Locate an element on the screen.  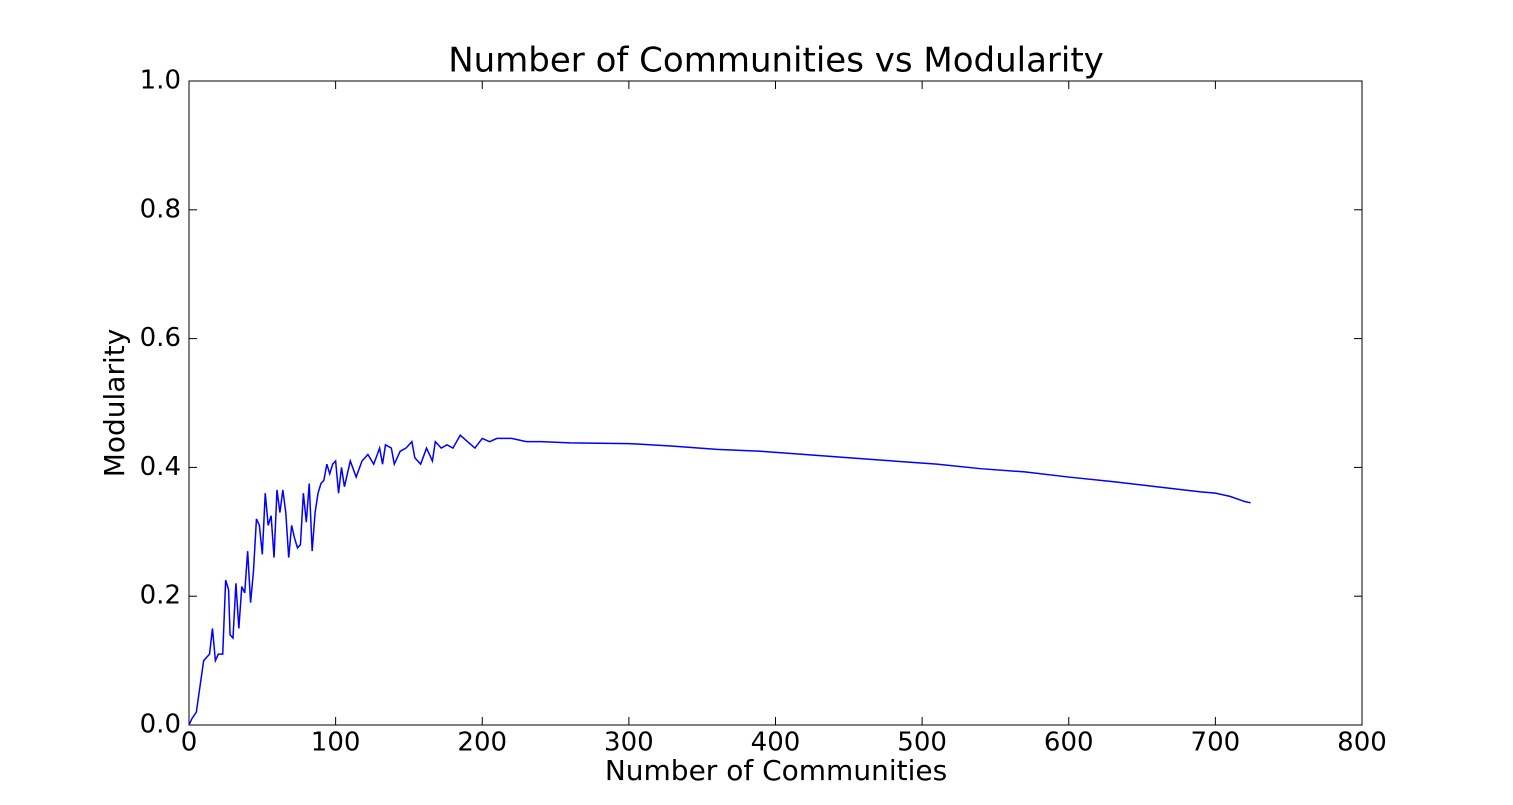
chart-title: Number of Communities vs Modularity is located at coordinates (776, 61).